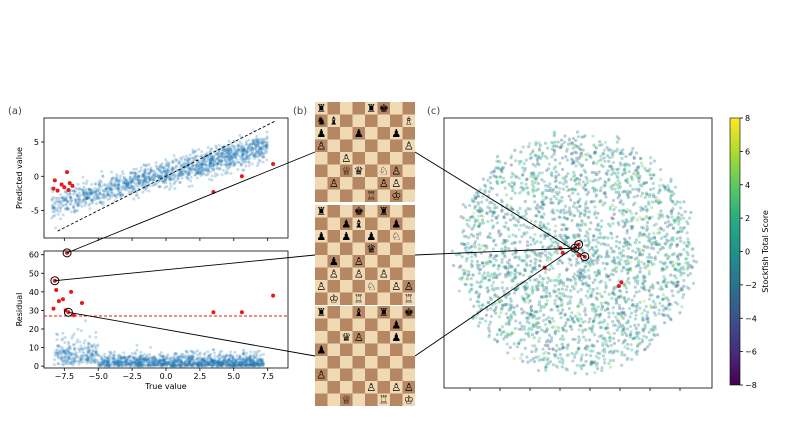 This screenshot has width=793, height=421. Describe the element at coordinates (383, 349) in the screenshot. I see `board-square` at that location.